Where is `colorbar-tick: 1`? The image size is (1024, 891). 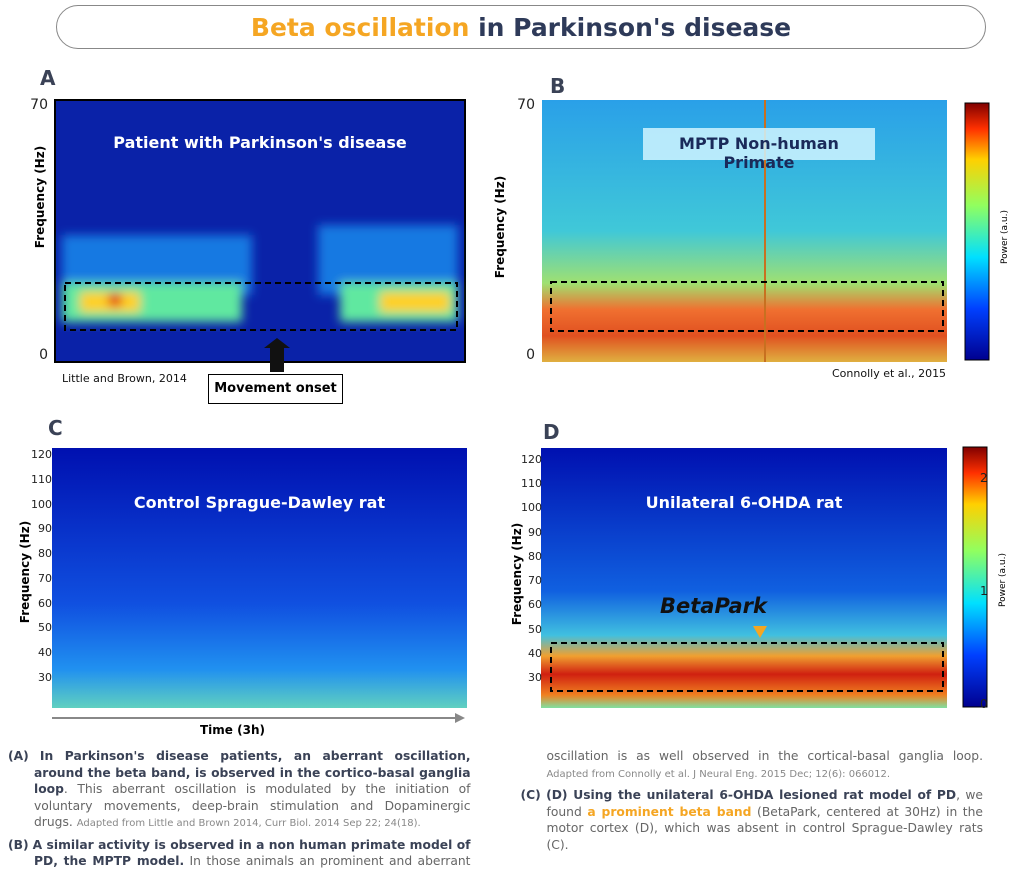
colorbar-tick: 1 is located at coordinates (984, 591).